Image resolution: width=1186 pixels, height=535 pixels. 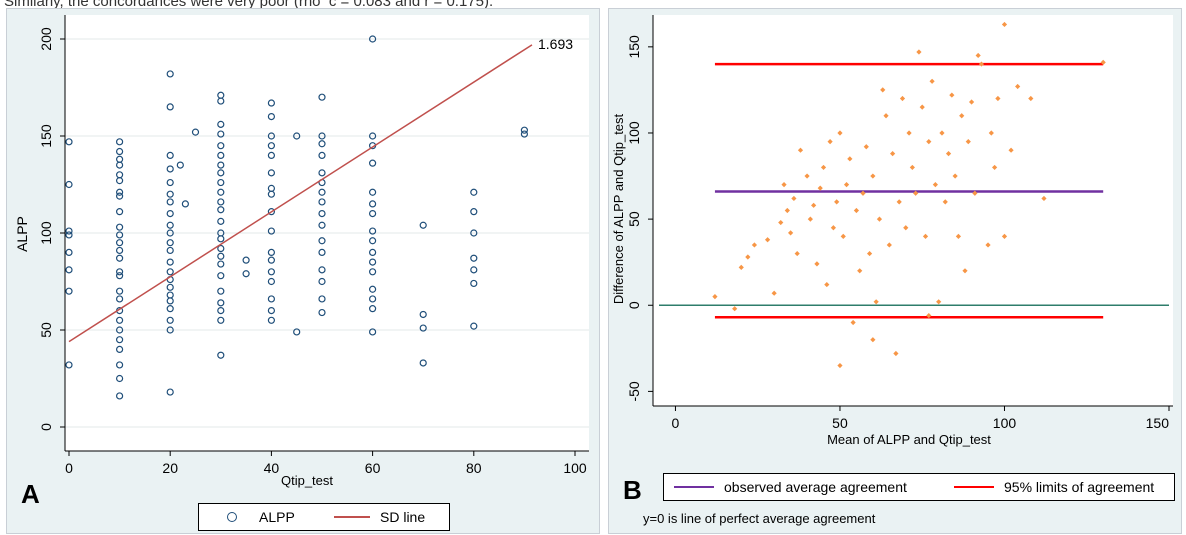 What do you see at coordinates (632, 490) in the screenshot?
I see `panel-b-letter: B` at bounding box center [632, 490].